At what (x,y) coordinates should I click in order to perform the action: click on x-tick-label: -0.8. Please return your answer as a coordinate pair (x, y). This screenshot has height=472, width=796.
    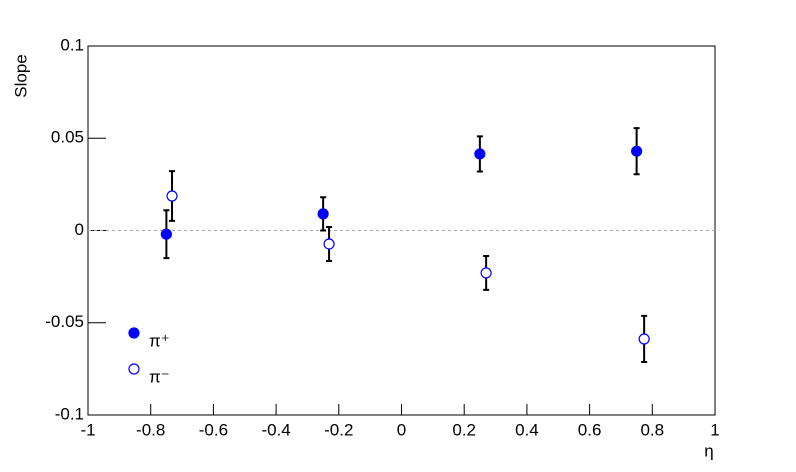
    Looking at the image, I should click on (150, 429).